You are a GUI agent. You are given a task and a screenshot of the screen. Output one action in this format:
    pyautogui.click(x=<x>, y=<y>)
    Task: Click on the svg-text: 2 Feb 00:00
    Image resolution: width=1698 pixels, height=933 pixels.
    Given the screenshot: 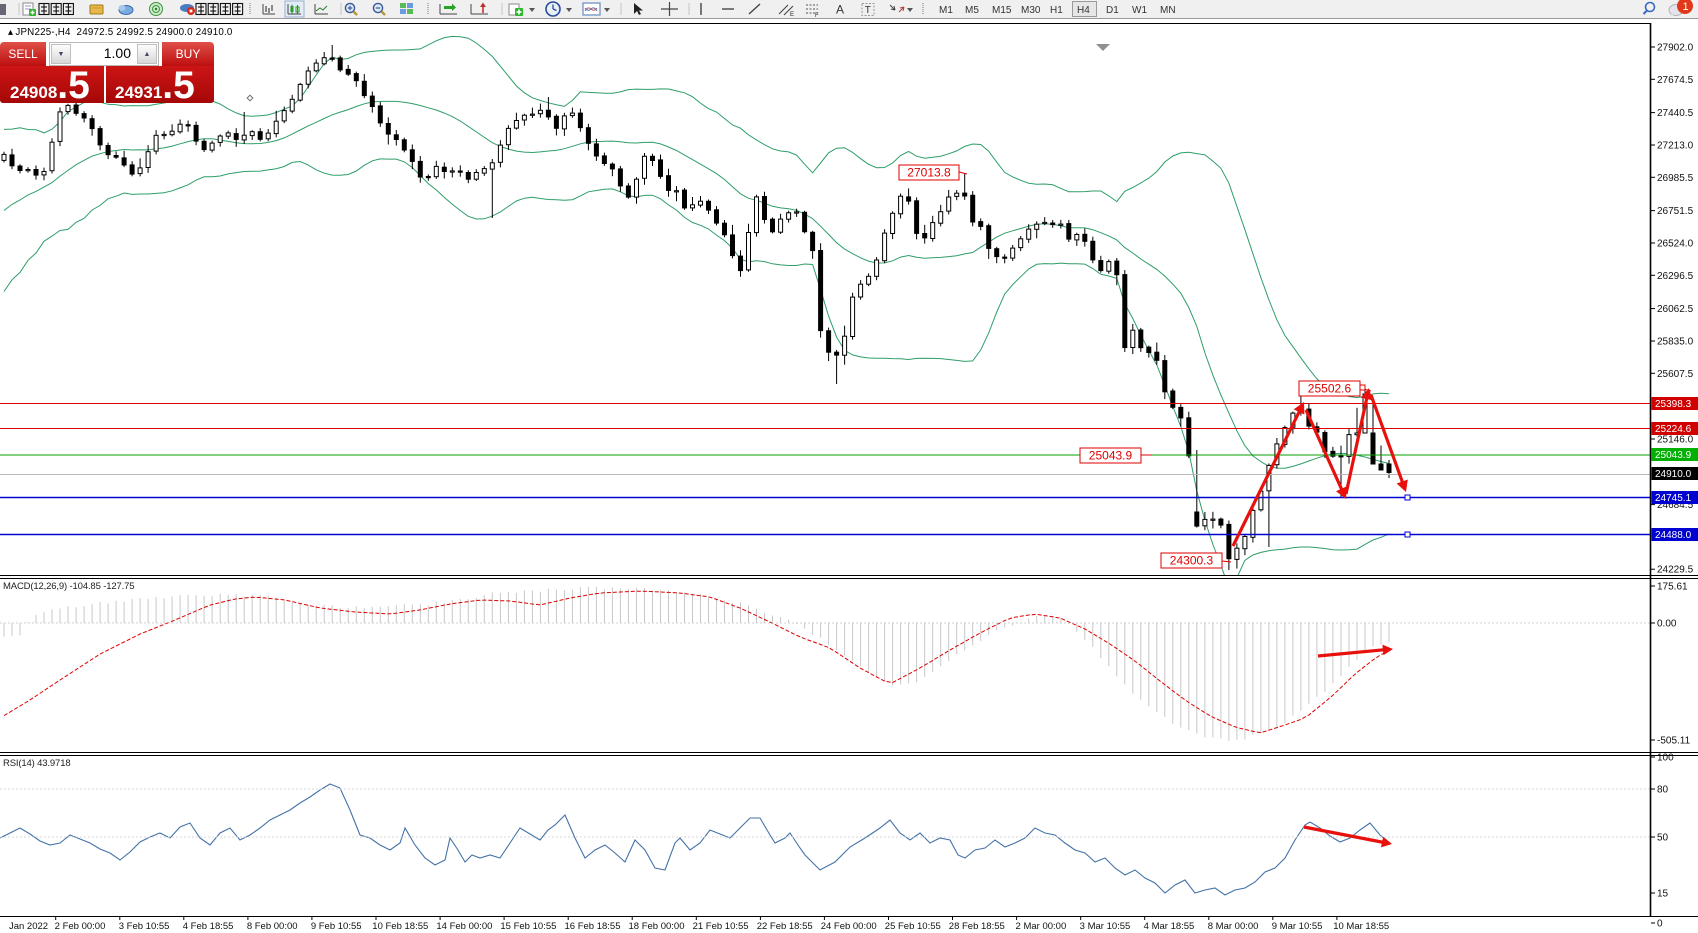 What is the action you would take?
    pyautogui.click(x=80, y=926)
    